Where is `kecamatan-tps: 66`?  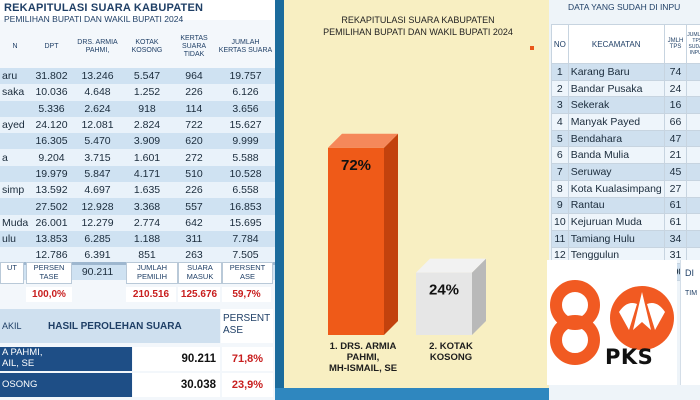
kecamatan-tps: 66 is located at coordinates (675, 122).